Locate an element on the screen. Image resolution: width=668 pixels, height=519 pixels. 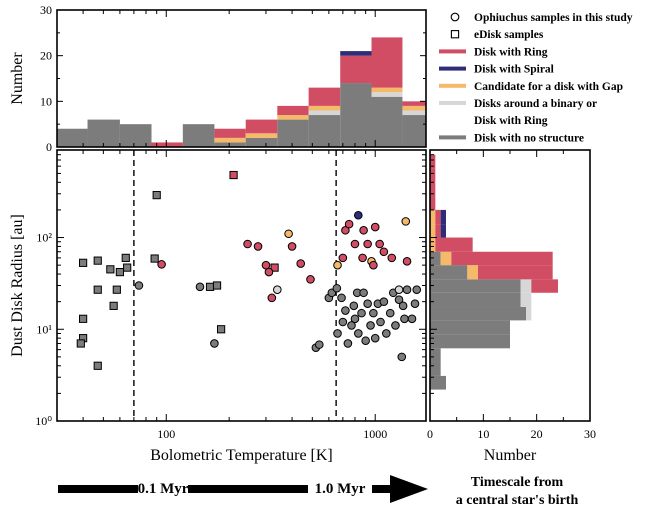
right-hist-bar-1-grey is located at coordinates (435, 368).